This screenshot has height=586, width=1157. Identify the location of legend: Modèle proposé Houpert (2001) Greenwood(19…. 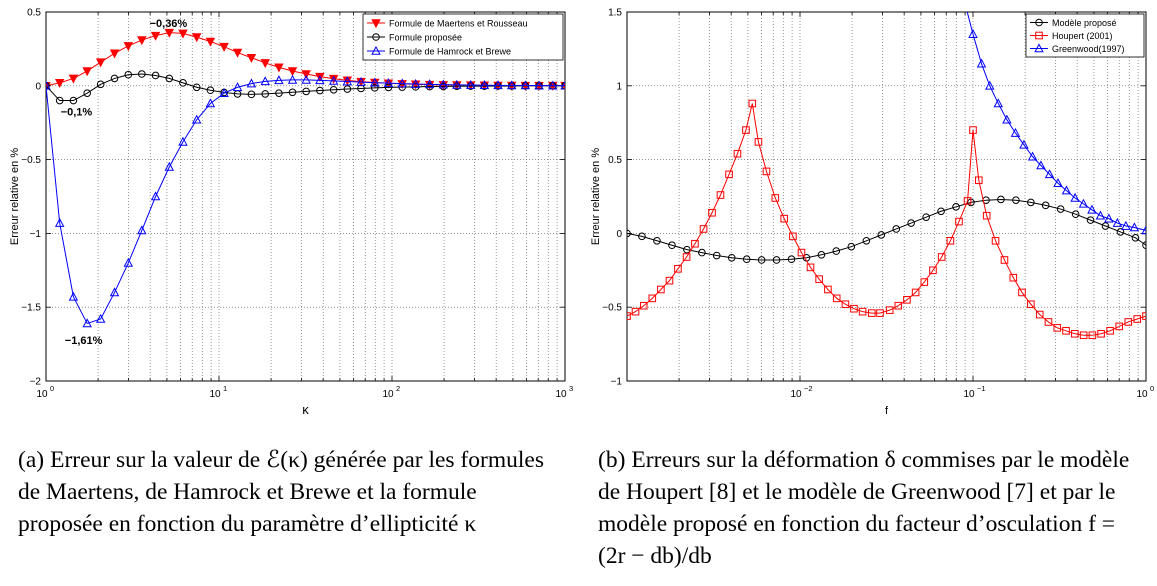
(1085, 35).